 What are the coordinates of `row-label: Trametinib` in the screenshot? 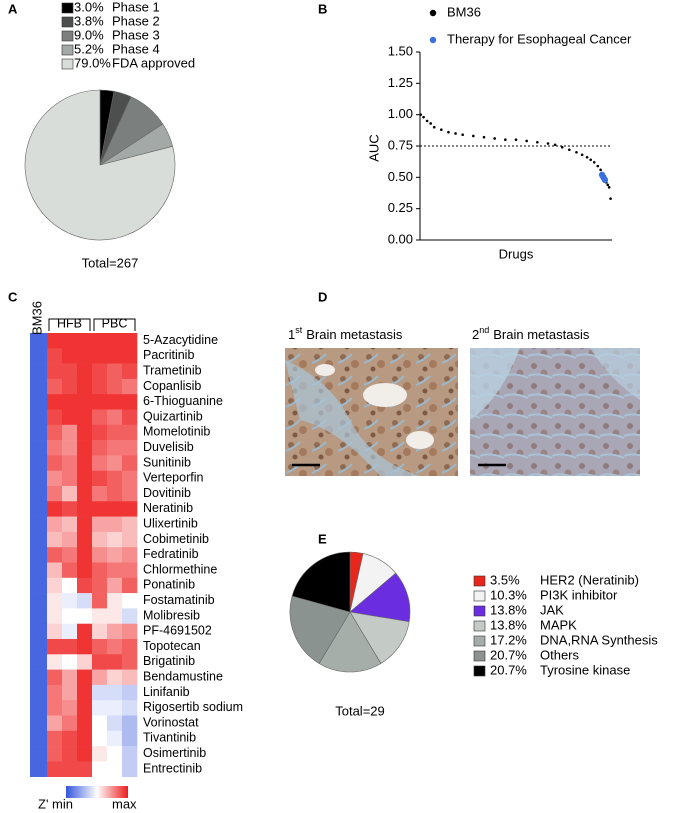 It's located at (172, 371).